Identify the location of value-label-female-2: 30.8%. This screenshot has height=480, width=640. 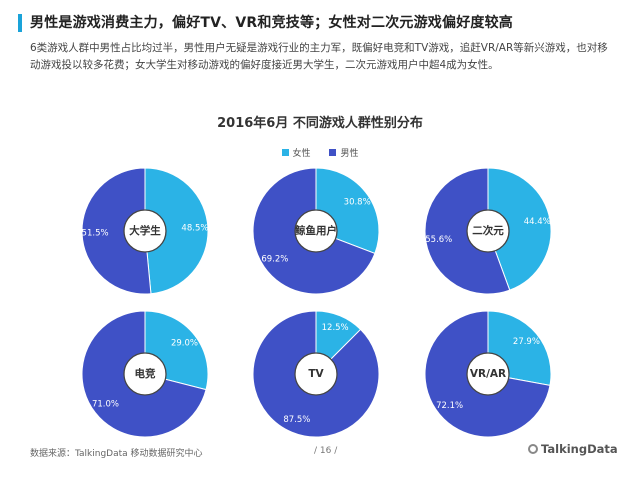
(357, 203).